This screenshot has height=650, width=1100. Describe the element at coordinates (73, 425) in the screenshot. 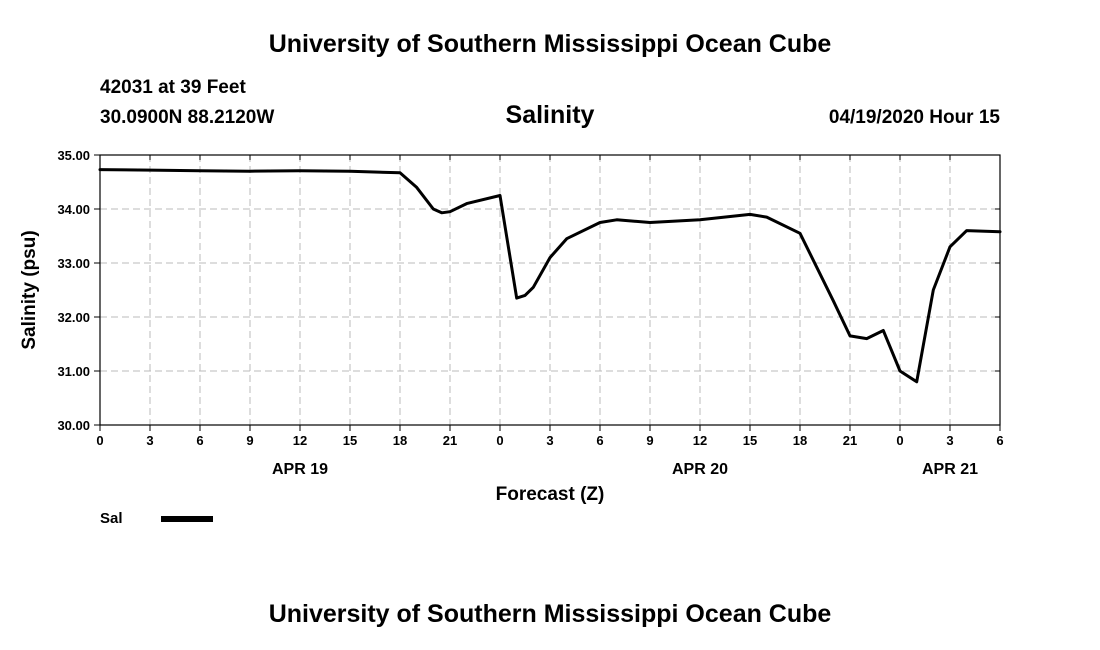

I see `y-tick-label: 30.00` at that location.